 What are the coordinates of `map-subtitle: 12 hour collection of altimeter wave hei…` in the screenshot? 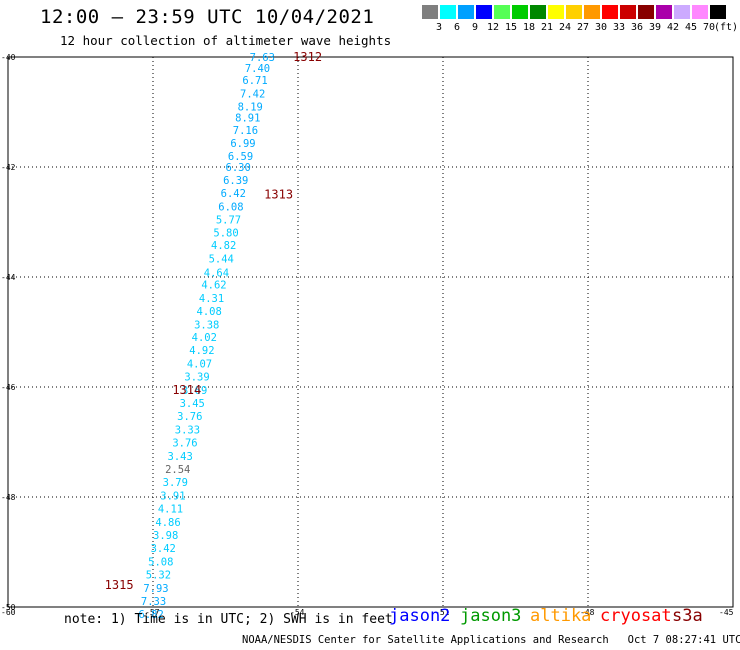 It's located at (226, 40).